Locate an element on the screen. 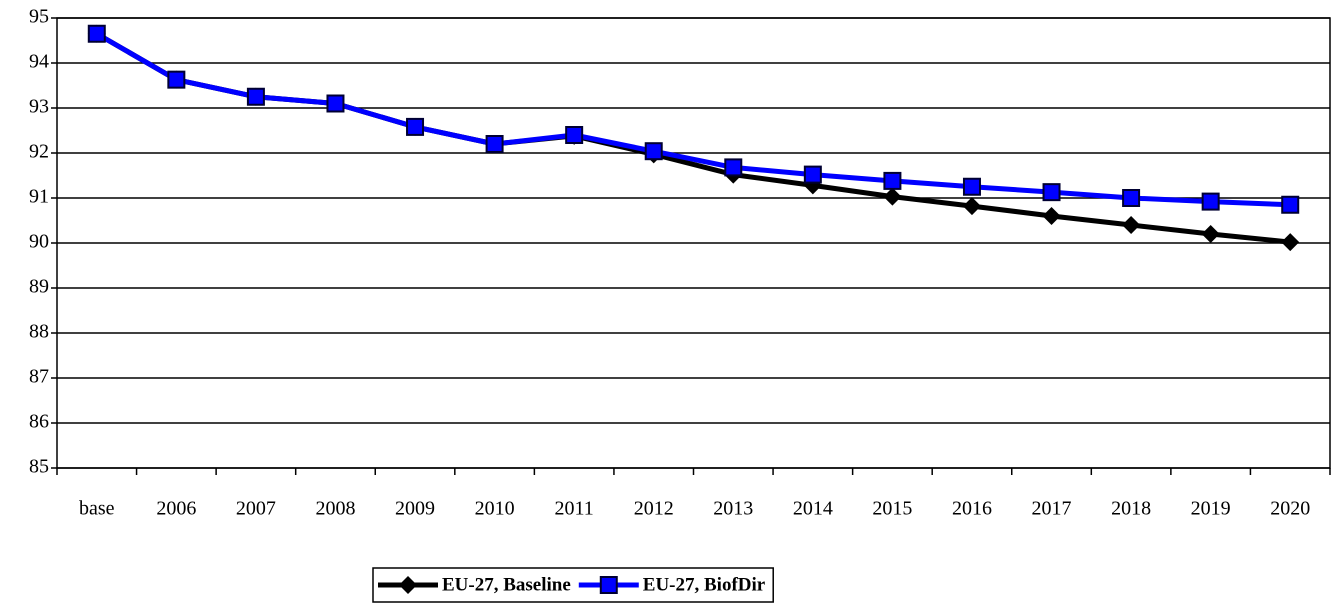 This screenshot has height=603, width=1338. y-tick-label: 92 is located at coordinates (39, 152).